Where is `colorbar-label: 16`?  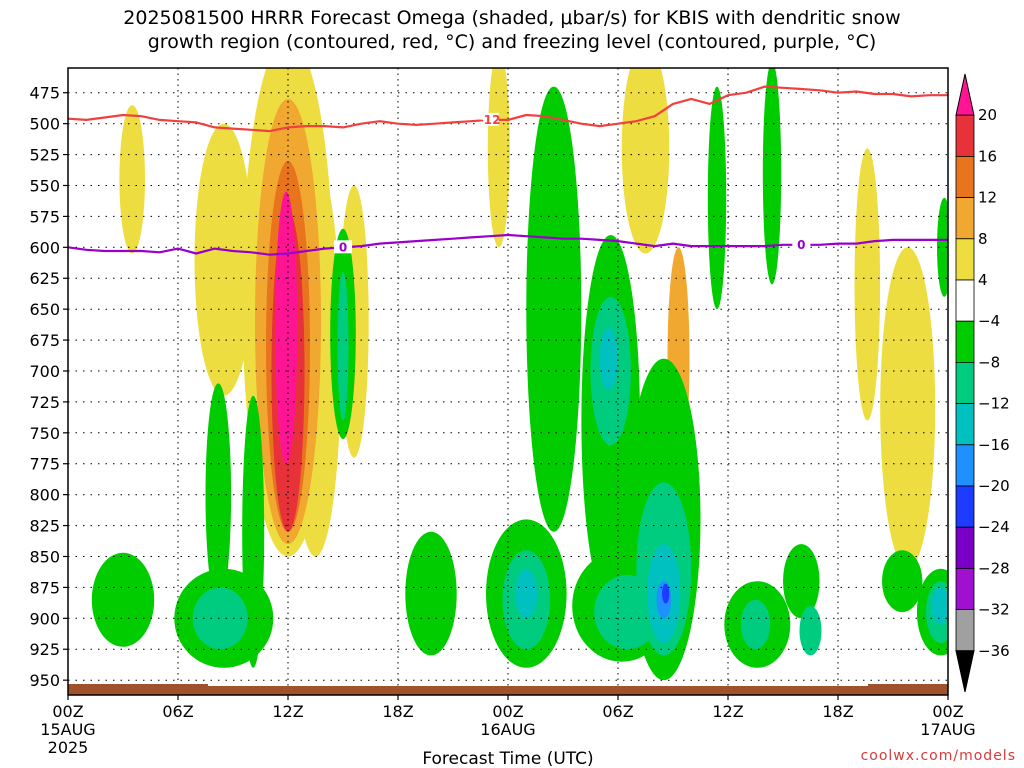
colorbar-label: 16 is located at coordinates (987, 156).